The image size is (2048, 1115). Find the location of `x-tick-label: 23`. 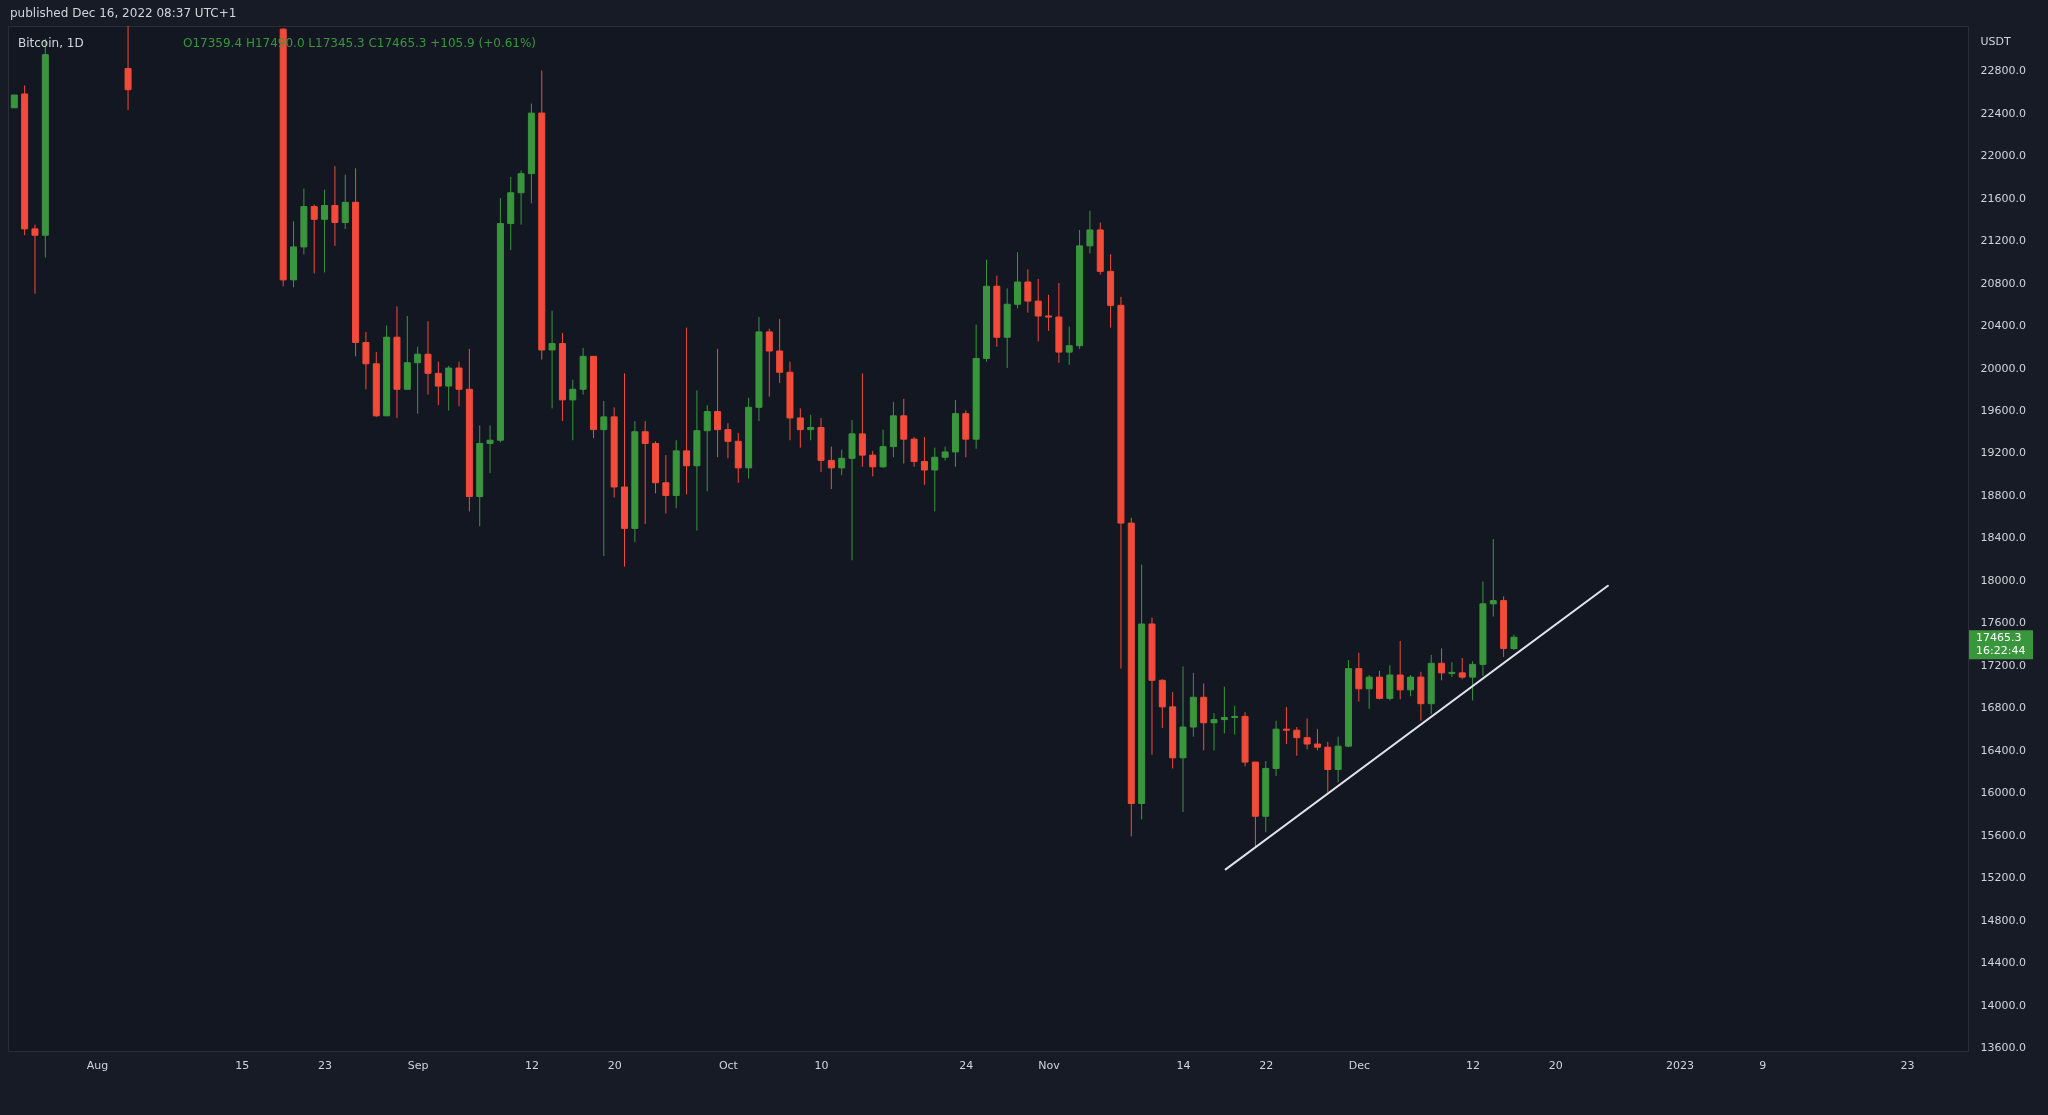

x-tick-label: 23 is located at coordinates (325, 1065).